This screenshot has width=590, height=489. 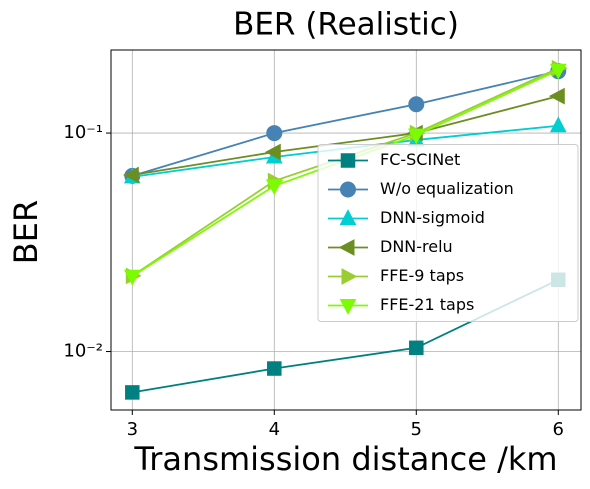 I want to click on legend-label: FFE-9 taps, so click(x=422, y=275).